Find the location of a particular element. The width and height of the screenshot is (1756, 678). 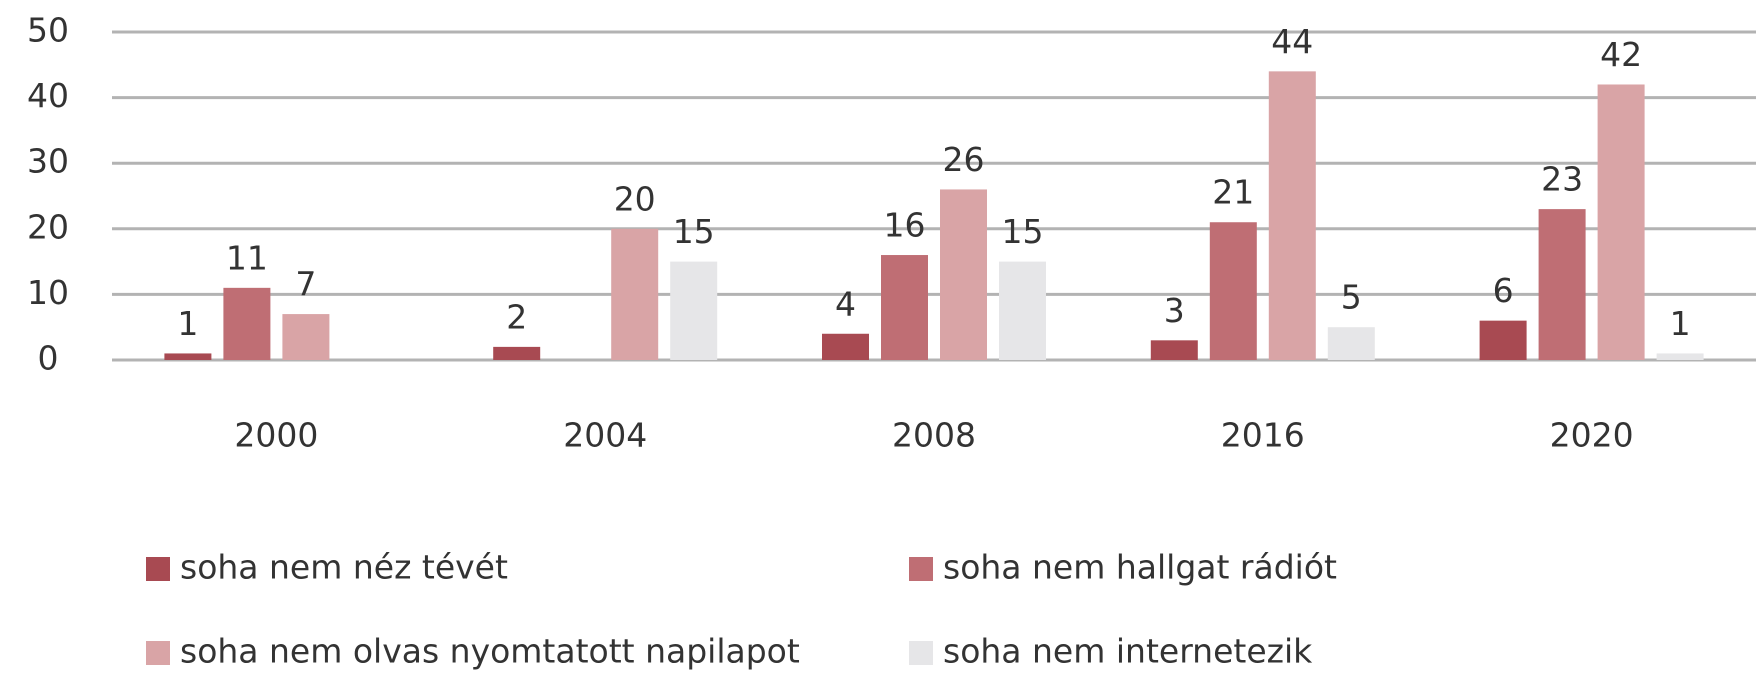

x-tick-label: 2008 is located at coordinates (934, 435).